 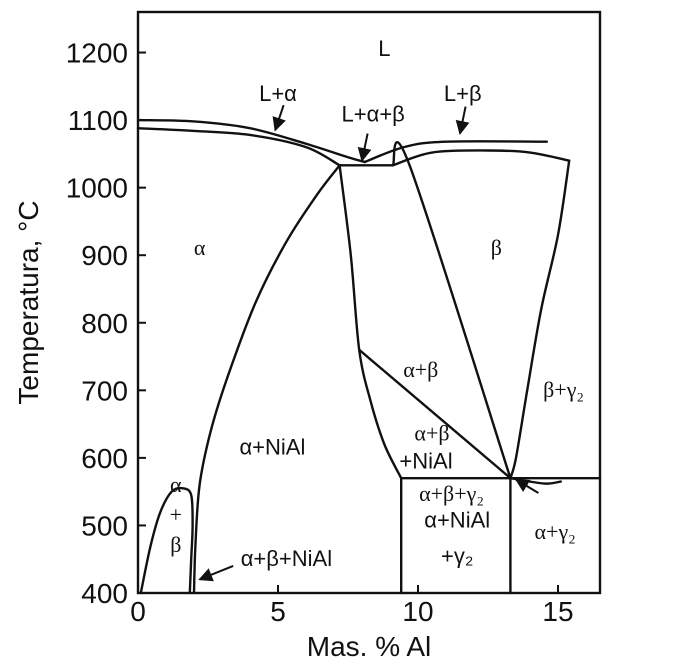 What do you see at coordinates (98, 120) in the screenshot?
I see `y-tick-label: 1100` at bounding box center [98, 120].